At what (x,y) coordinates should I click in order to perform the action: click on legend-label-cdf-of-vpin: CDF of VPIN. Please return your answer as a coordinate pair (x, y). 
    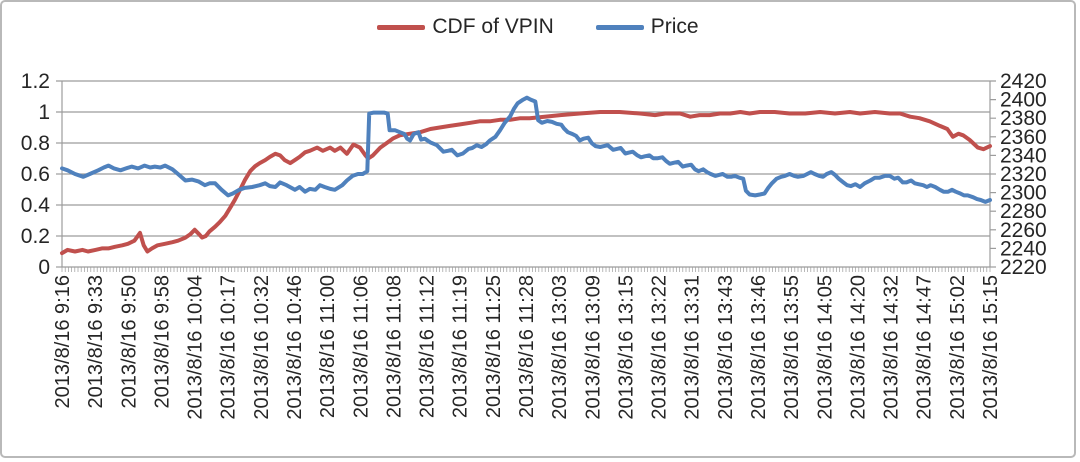
    Looking at the image, I should click on (493, 26).